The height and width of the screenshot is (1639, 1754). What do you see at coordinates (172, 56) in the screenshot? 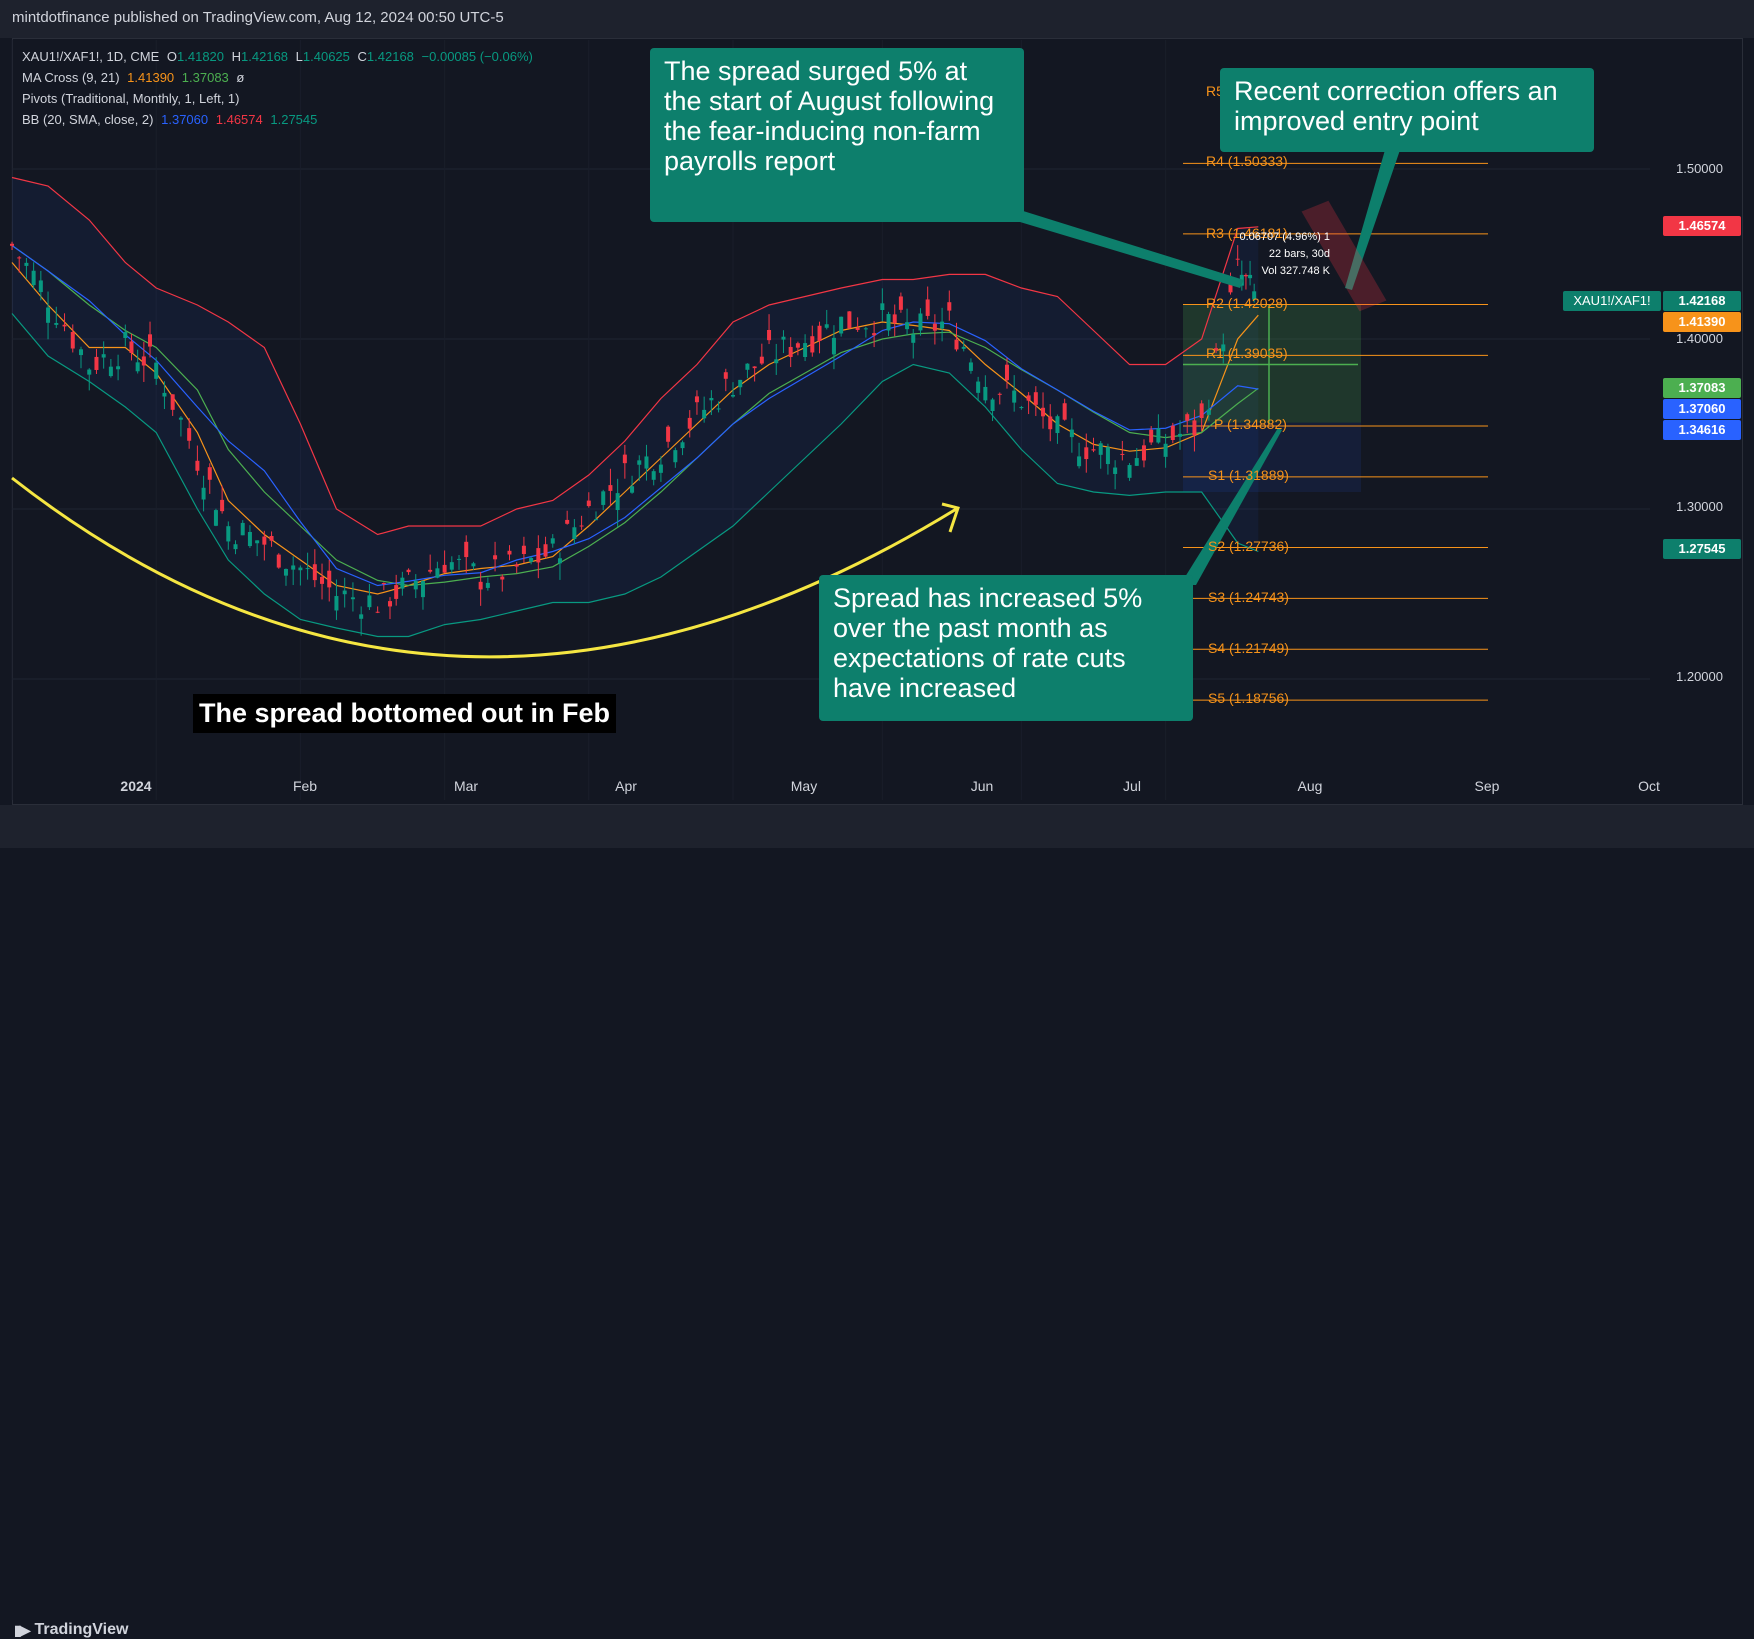
I see `legend-o-label: O` at bounding box center [172, 56].